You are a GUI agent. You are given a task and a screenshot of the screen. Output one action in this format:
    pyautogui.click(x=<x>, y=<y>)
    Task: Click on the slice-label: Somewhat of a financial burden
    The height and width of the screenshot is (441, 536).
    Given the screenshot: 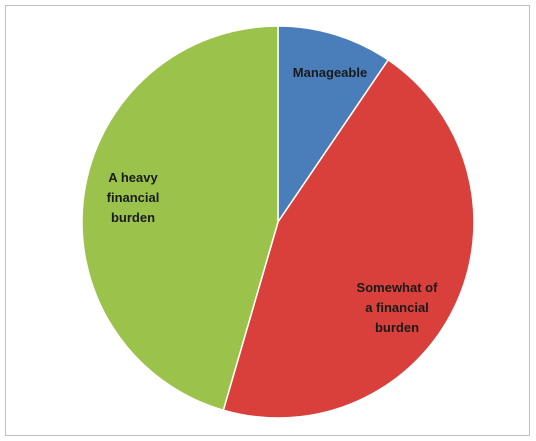 What is the action you would take?
    pyautogui.click(x=397, y=307)
    